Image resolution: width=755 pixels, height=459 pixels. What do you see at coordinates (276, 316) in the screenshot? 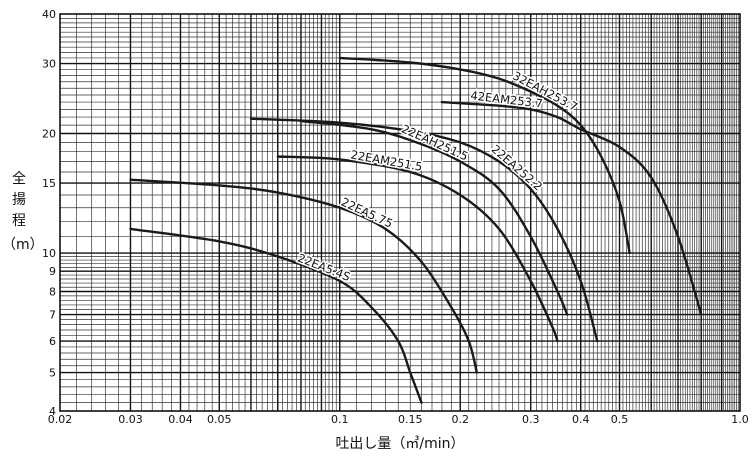
I see `curve-22EA5.4S` at bounding box center [276, 316].